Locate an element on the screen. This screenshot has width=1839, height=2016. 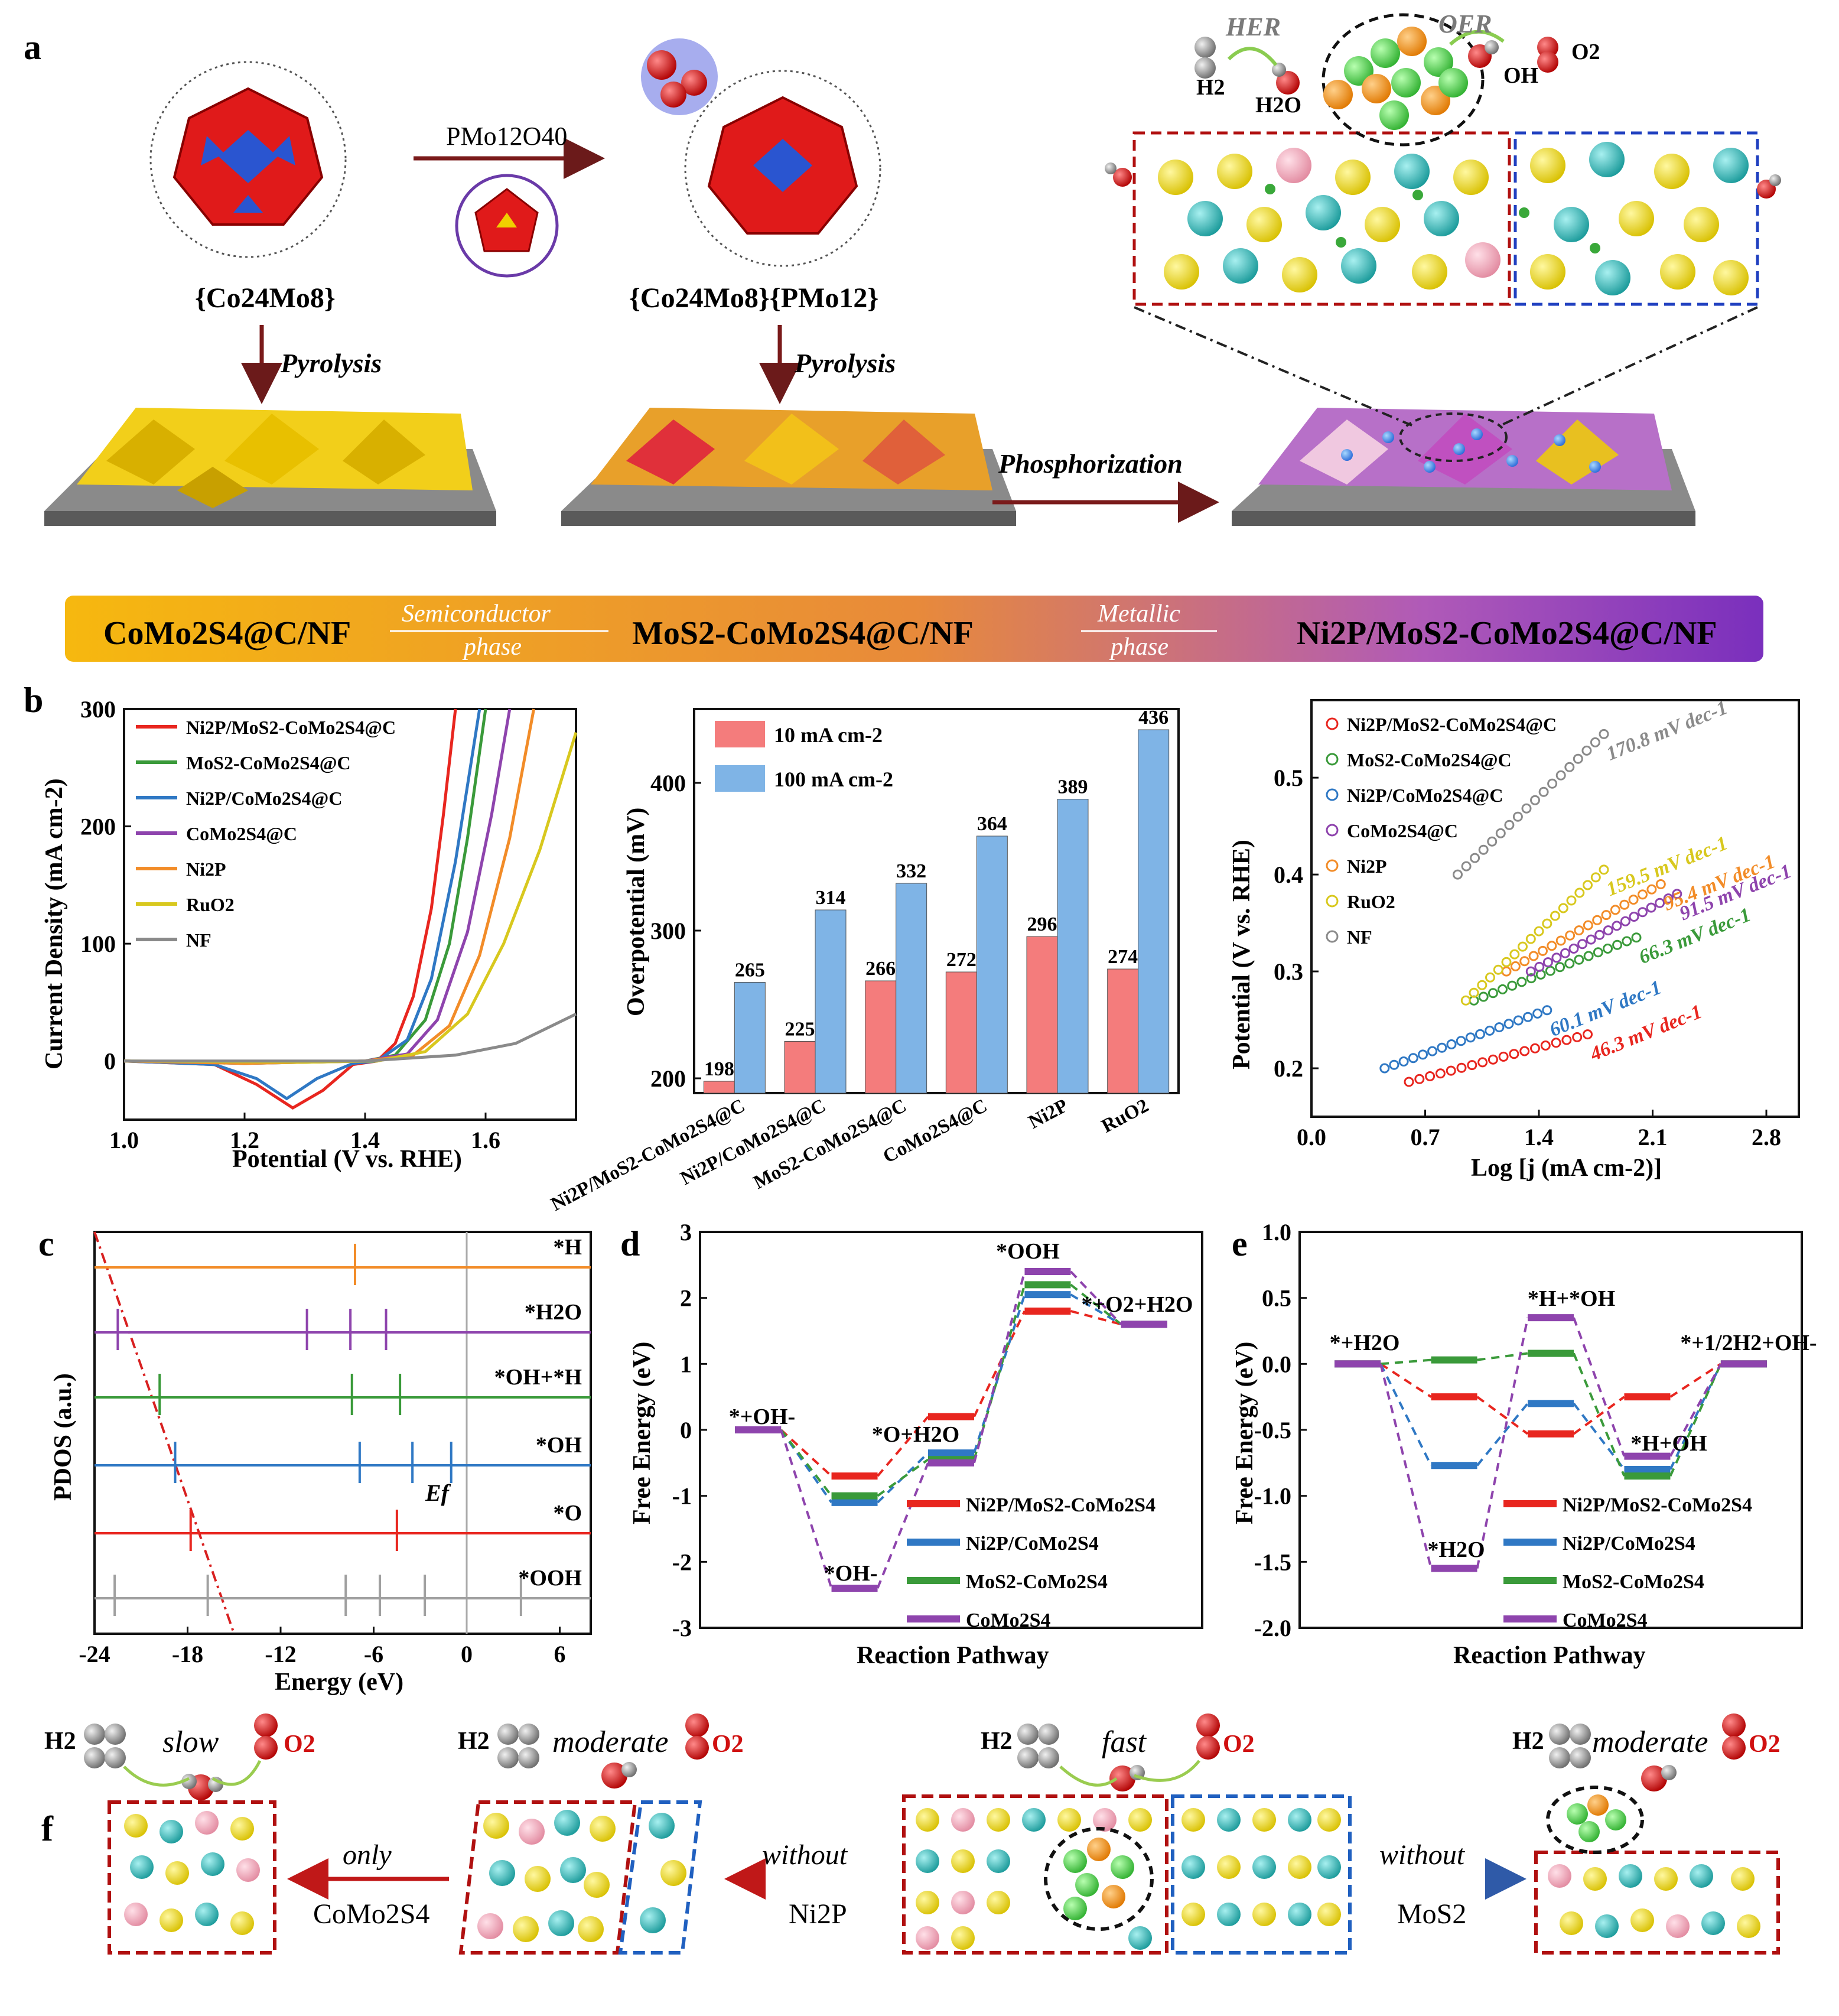
lsv-ytick-label: 200 is located at coordinates (98, 827).